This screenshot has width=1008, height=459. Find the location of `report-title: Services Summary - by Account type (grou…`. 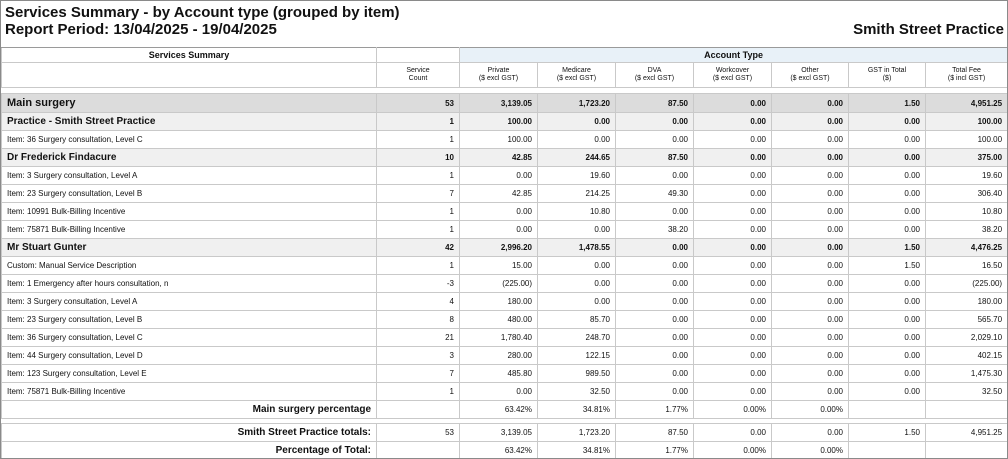

report-title: Services Summary - by Account type (grou… is located at coordinates (202, 12).